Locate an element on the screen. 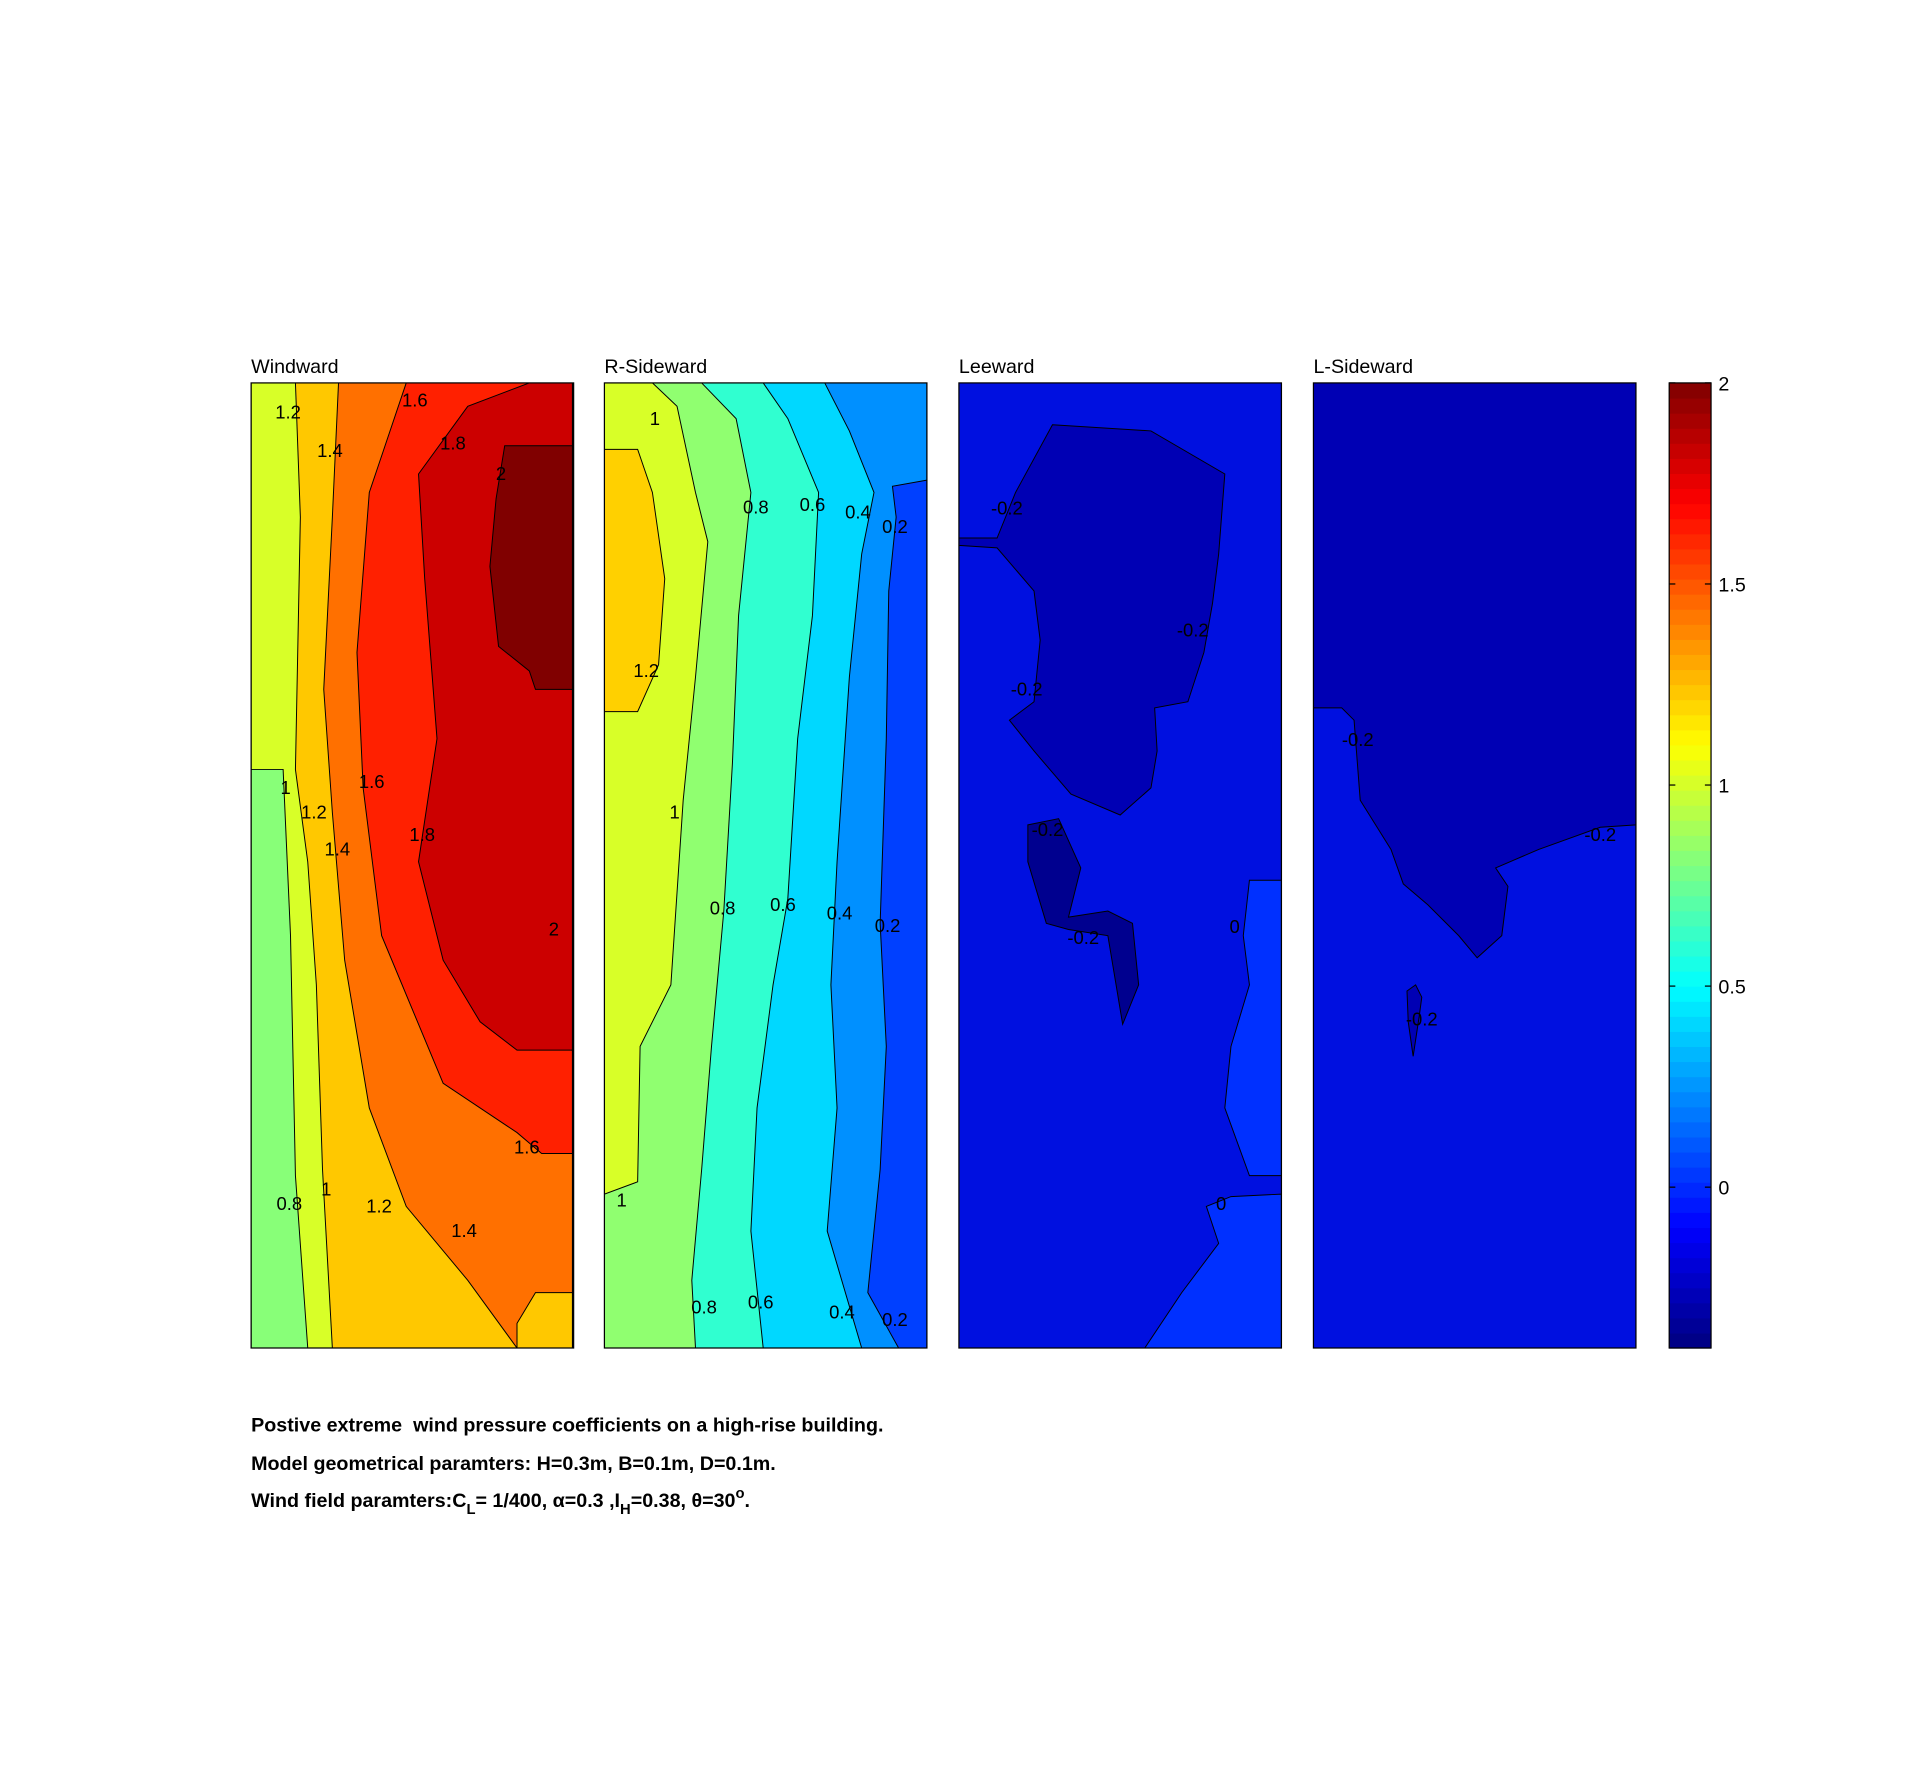 This screenshot has height=1774, width=1908. colorbar-frame is located at coordinates (1690, 865).